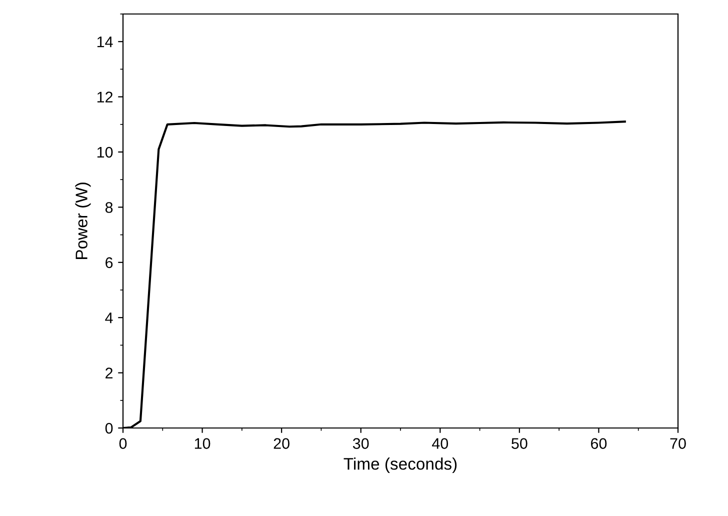 This screenshot has width=728, height=516. I want to click on y-axis-title: Power (W), so click(83, 220).